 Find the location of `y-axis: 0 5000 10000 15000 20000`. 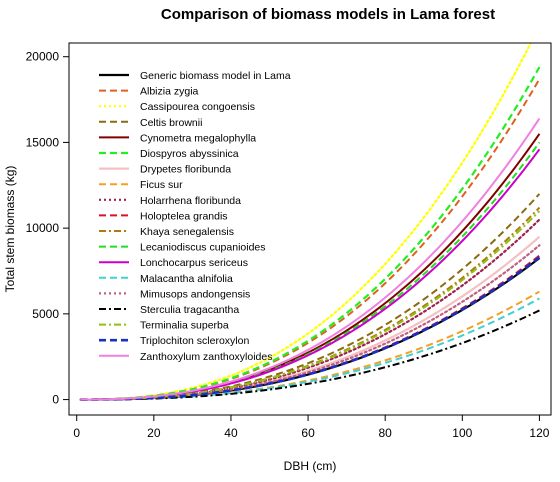

y-axis: 0 5000 10000 15000 20000 is located at coordinates (47, 228).